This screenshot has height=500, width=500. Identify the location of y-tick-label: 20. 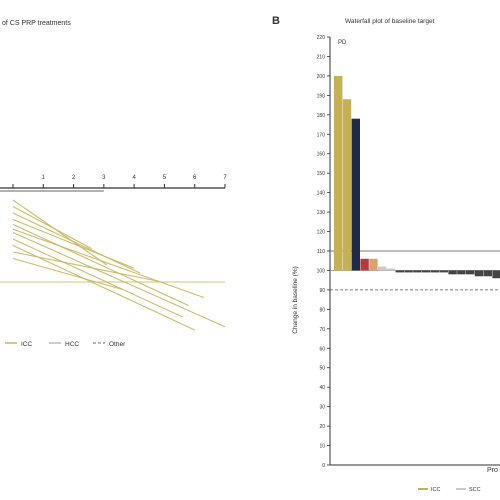
(322, 427).